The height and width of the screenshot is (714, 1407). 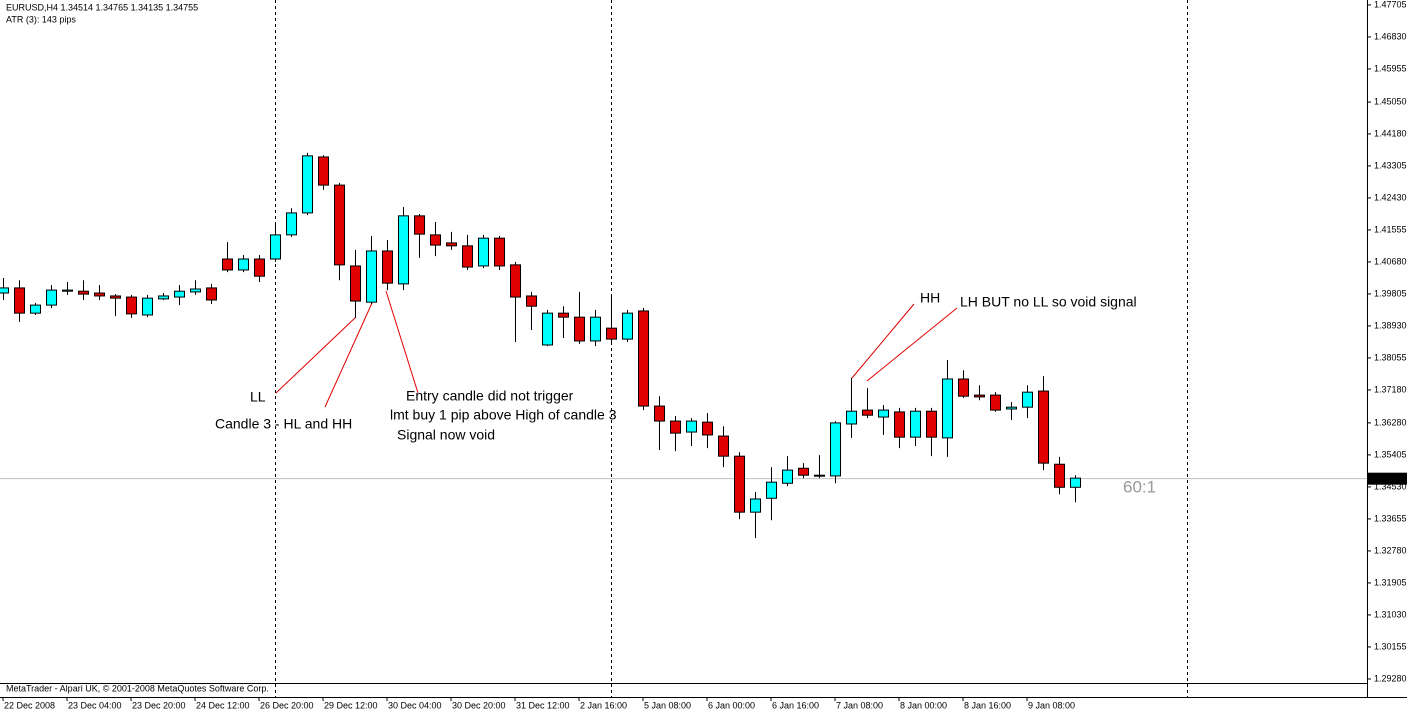 I want to click on y-tick-label: 1.36280, so click(x=1390, y=422).